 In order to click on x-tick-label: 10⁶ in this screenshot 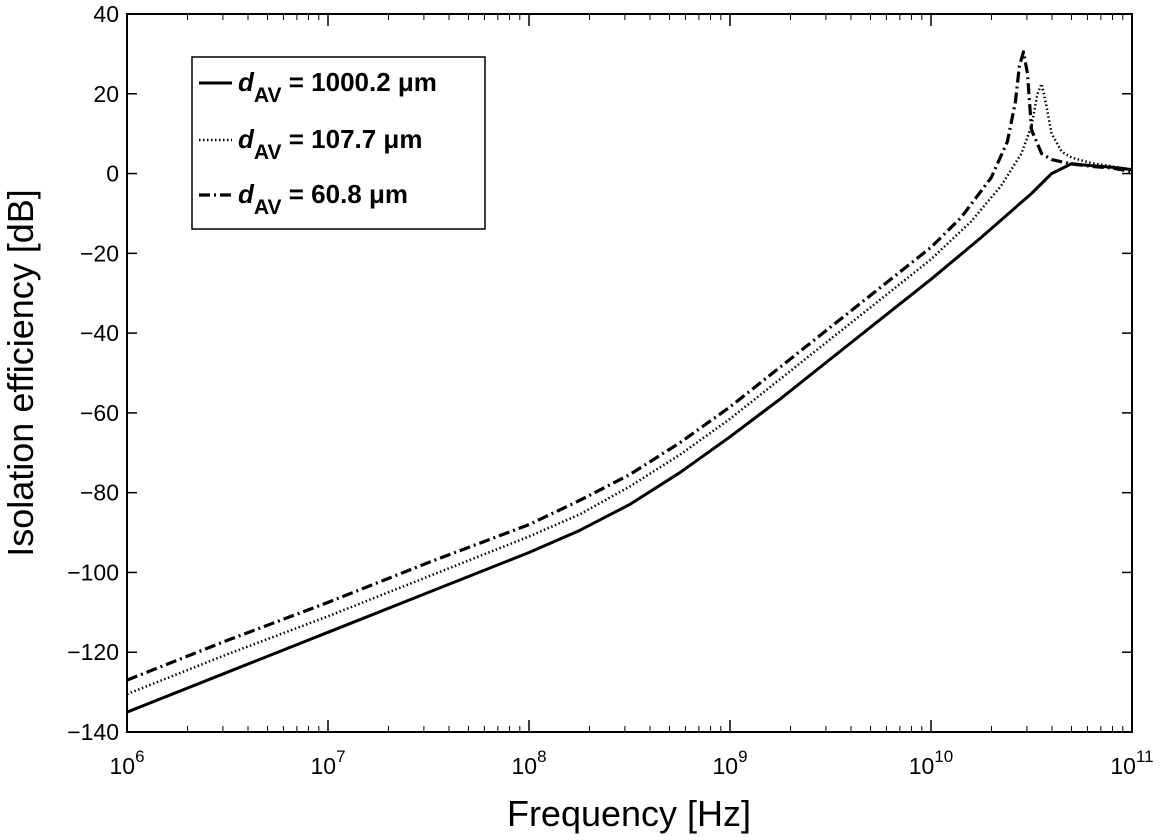, I will do `click(126, 763)`.